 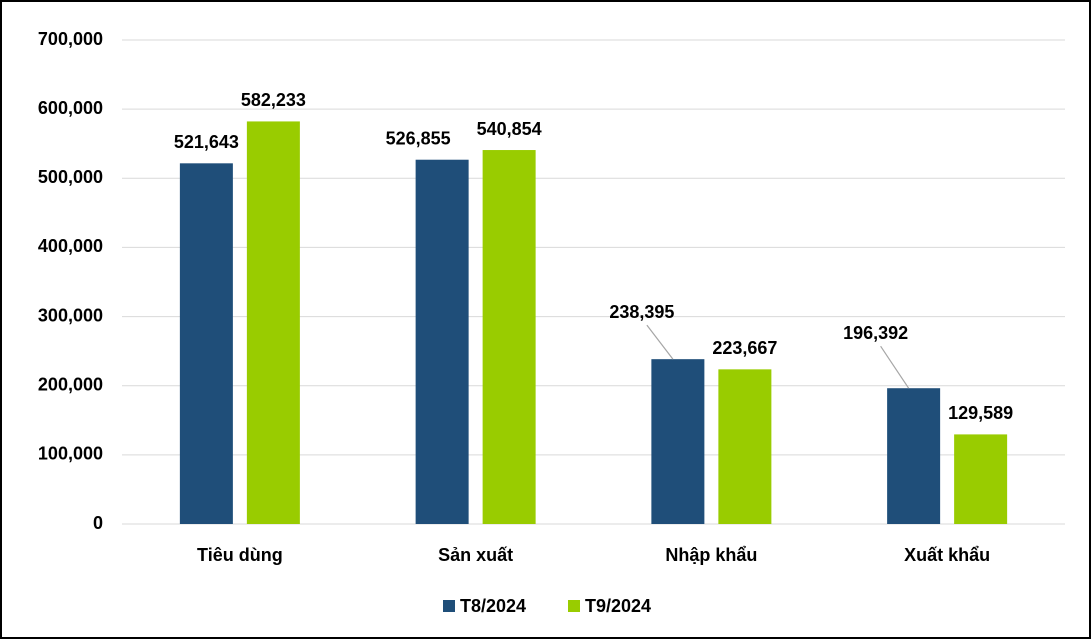 What do you see at coordinates (70, 246) in the screenshot?
I see `y-tick-label: 400,000` at bounding box center [70, 246].